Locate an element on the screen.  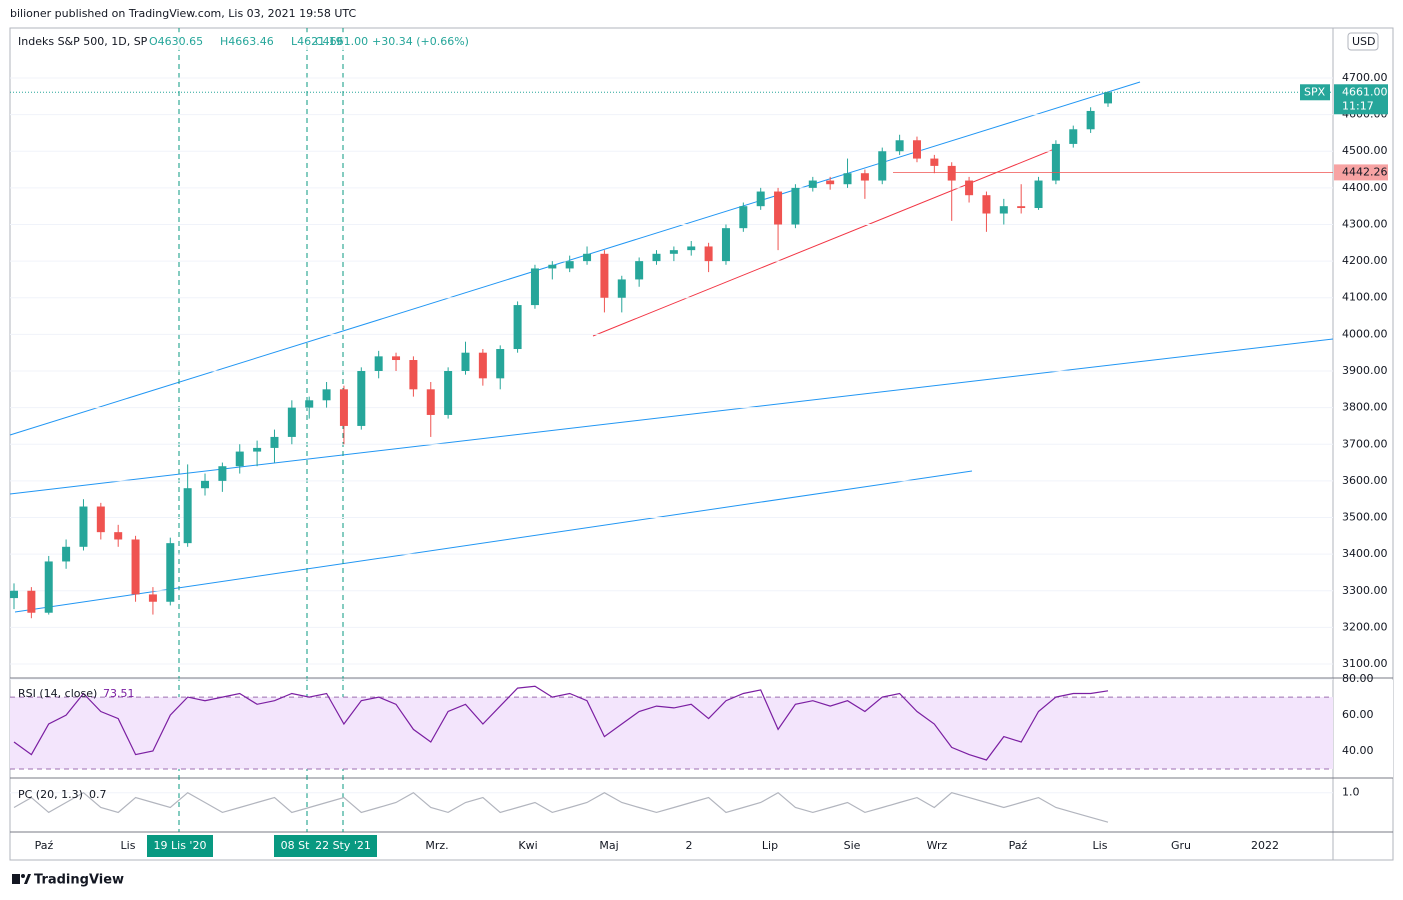
time-label: Kwi is located at coordinates (527, 845).